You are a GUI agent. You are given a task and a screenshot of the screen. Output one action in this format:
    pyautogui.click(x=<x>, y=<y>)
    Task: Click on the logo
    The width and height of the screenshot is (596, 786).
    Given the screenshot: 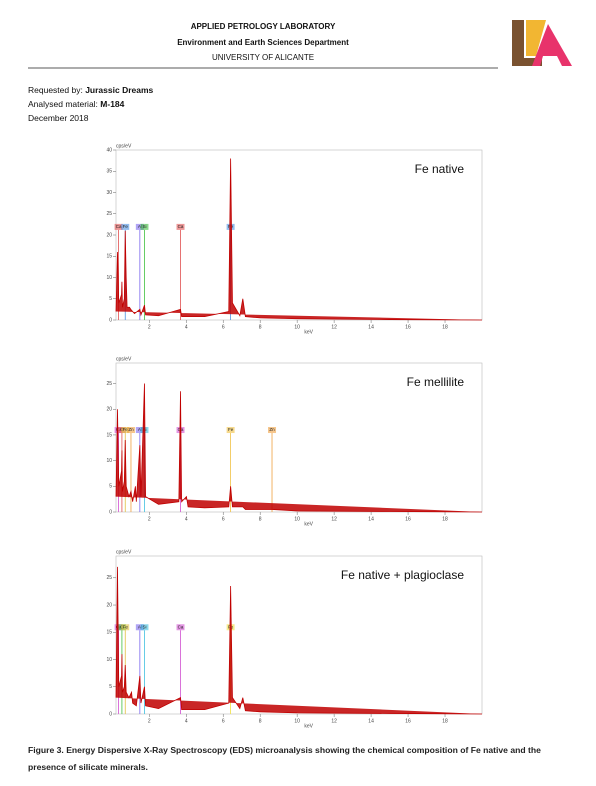 What is the action you would take?
    pyautogui.click(x=542, y=43)
    